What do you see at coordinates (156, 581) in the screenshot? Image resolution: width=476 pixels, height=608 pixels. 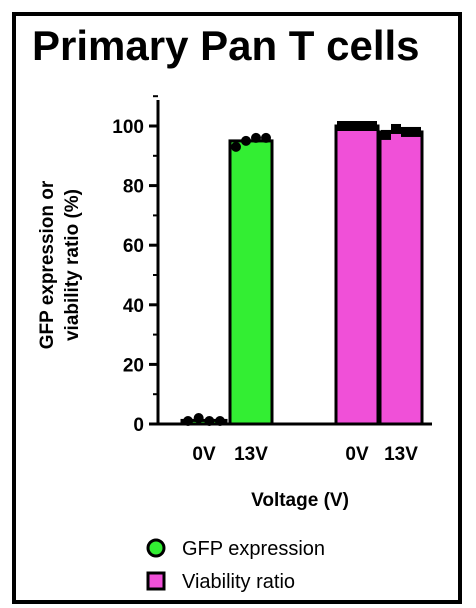 I see `legend-marker-viability` at bounding box center [156, 581].